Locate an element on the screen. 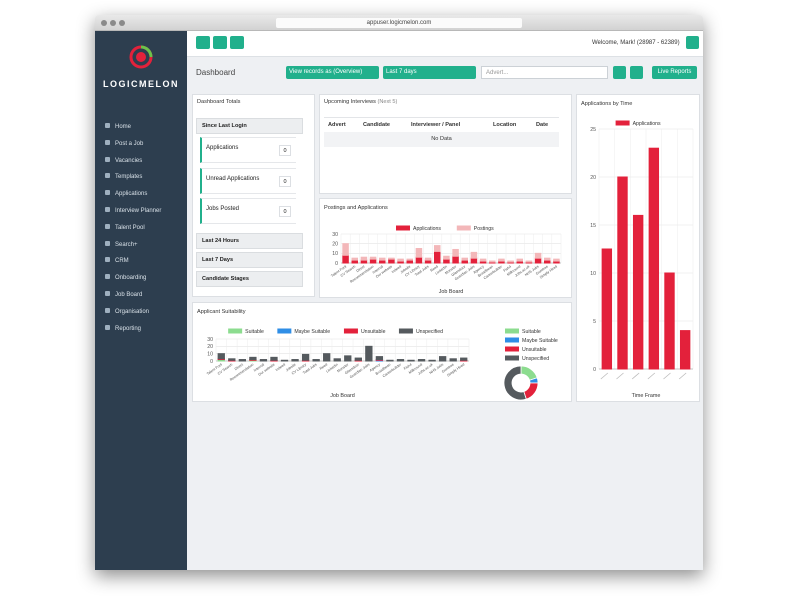  section-header: Last 24 Hours is located at coordinates (249, 241).